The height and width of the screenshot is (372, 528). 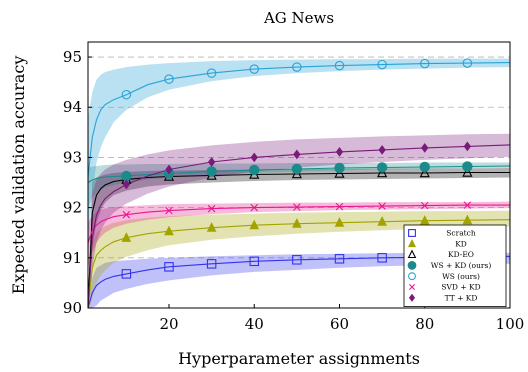 I want to click on x-tick-label: 100, so click(x=510, y=324).